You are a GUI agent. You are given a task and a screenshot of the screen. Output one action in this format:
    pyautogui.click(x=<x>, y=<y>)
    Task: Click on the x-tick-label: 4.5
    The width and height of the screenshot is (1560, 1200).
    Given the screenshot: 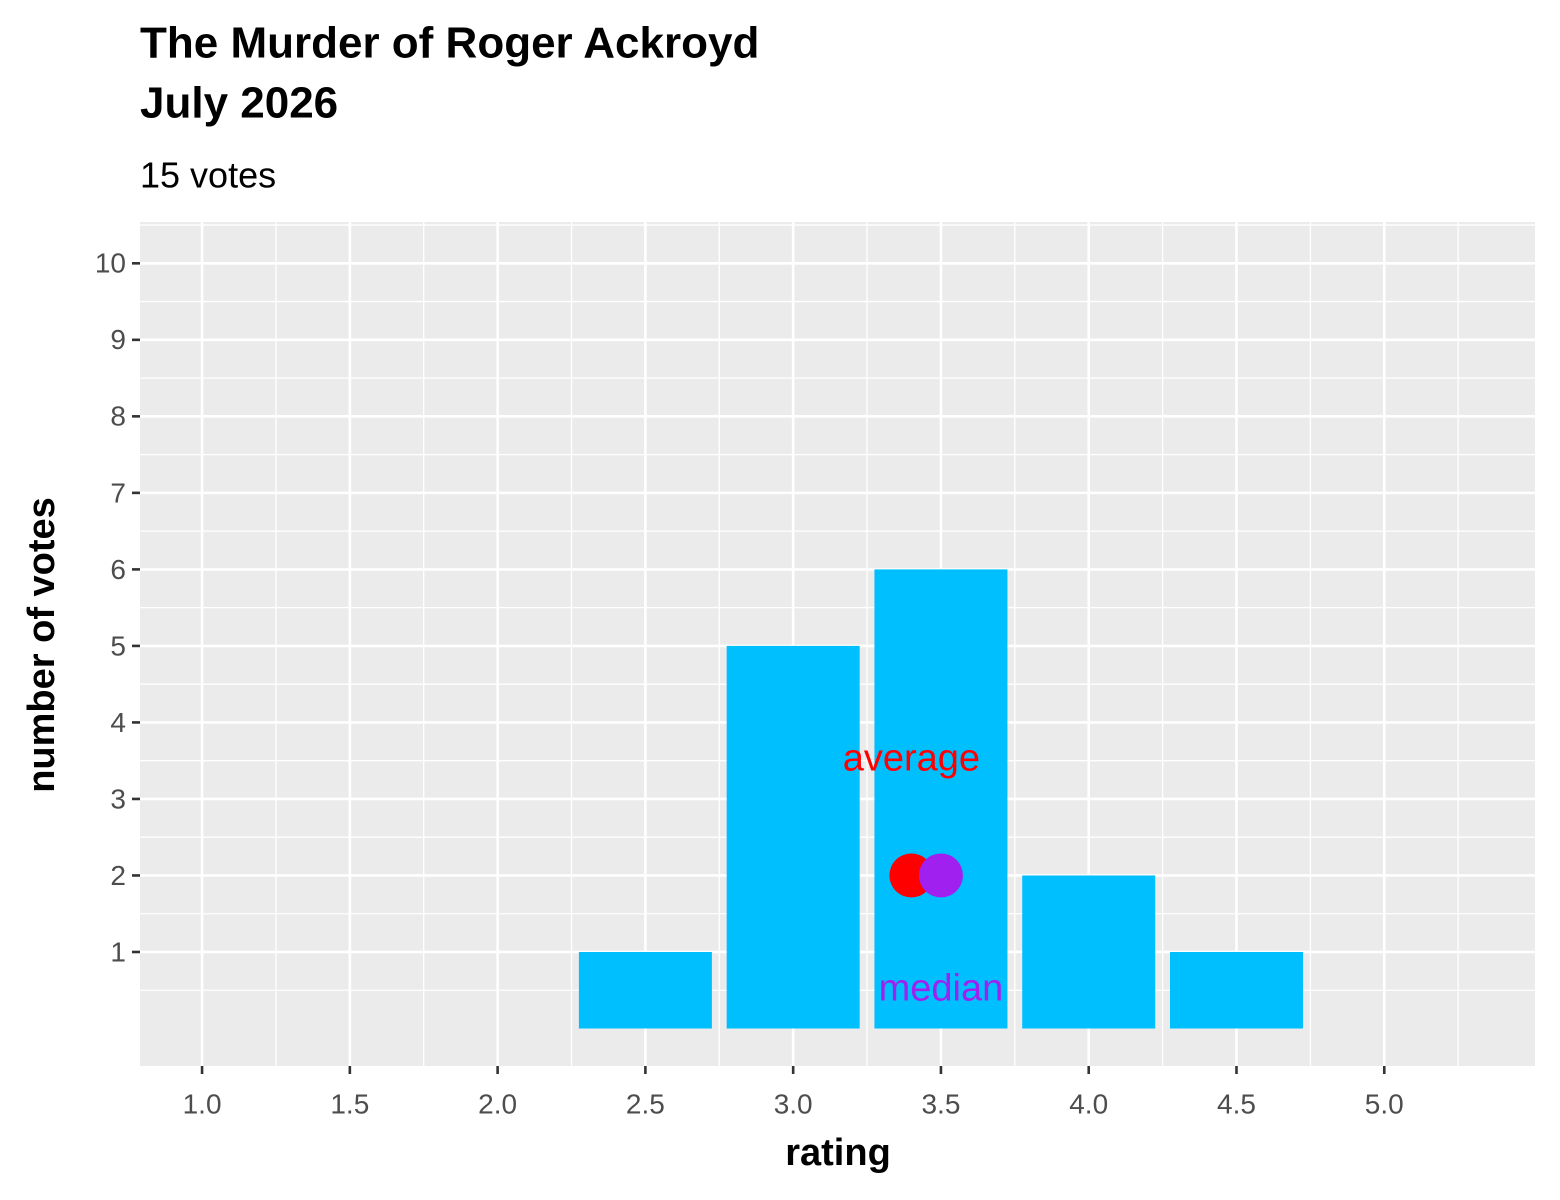 What is the action you would take?
    pyautogui.click(x=1236, y=1103)
    